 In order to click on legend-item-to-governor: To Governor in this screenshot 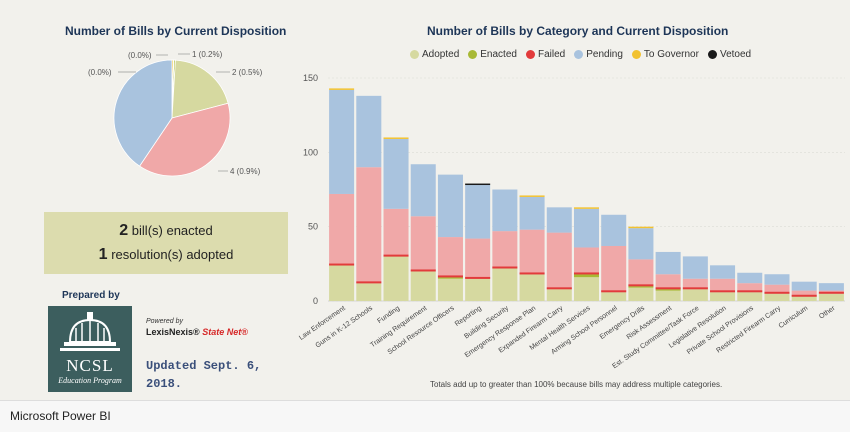, I will do `click(665, 54)`.